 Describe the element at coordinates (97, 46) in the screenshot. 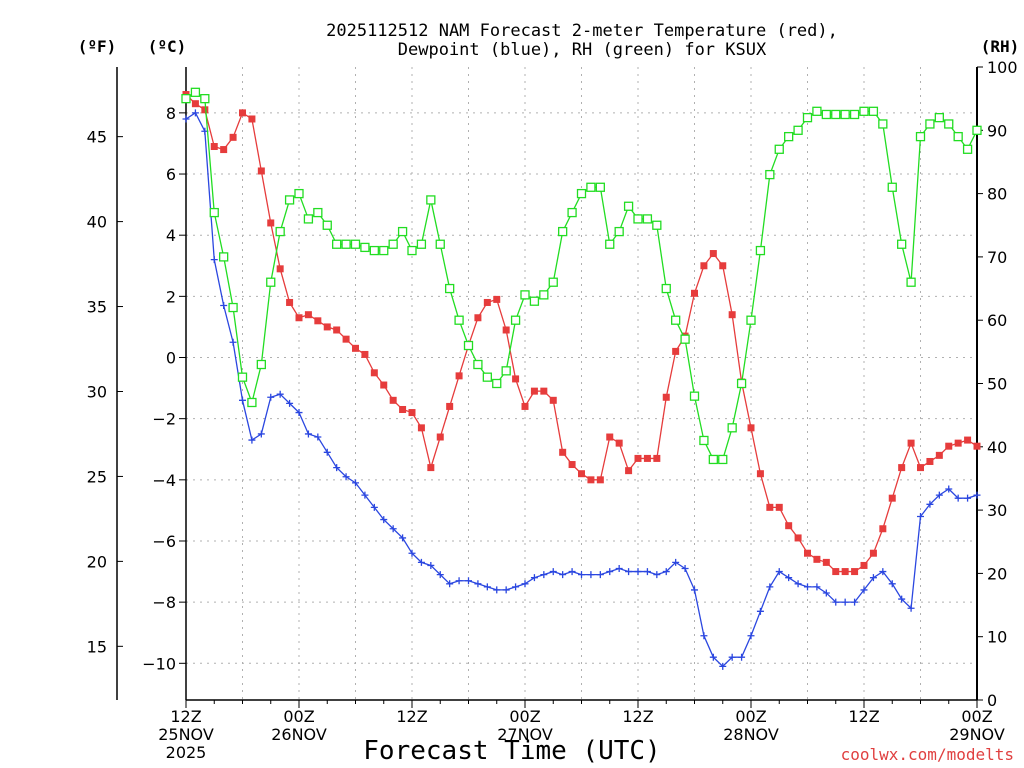

I see `fahrenheit-unit-label: (ºF)` at that location.